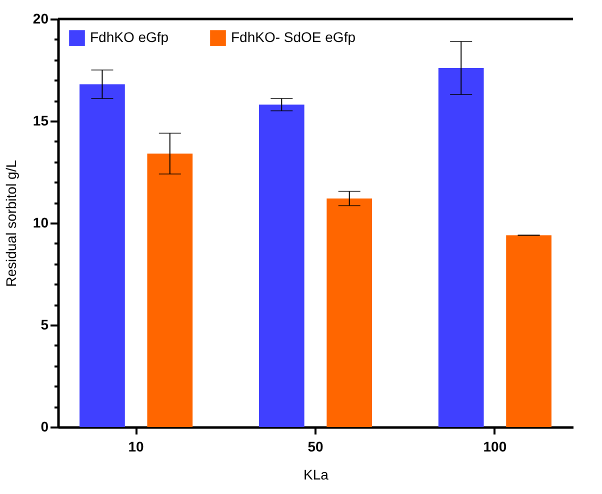 The width and height of the screenshot is (602, 494). What do you see at coordinates (40, 222) in the screenshot?
I see `y-tick-label: 10` at bounding box center [40, 222].